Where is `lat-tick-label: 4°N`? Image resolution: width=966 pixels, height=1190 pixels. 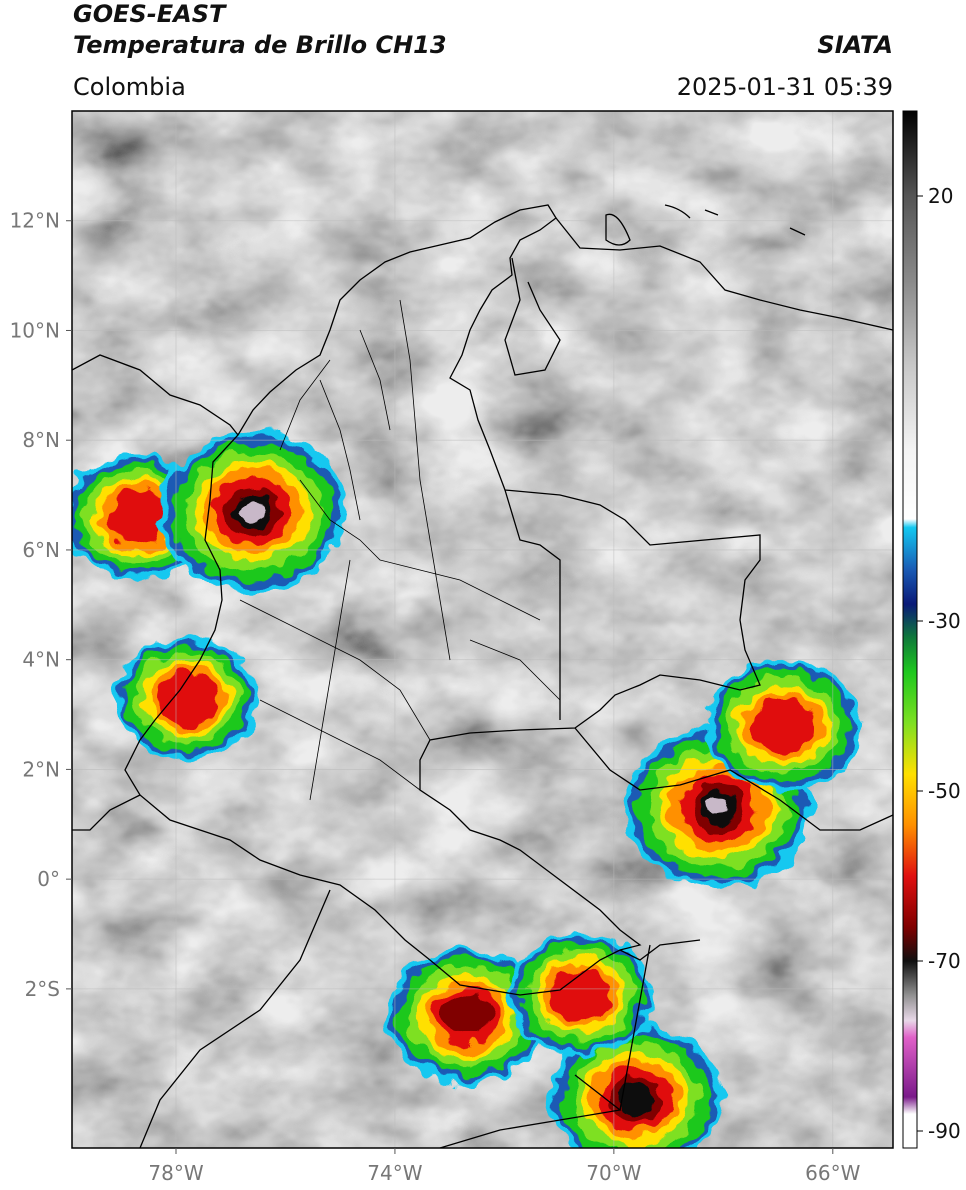
lat-tick-label: 4°N is located at coordinates (41, 660).